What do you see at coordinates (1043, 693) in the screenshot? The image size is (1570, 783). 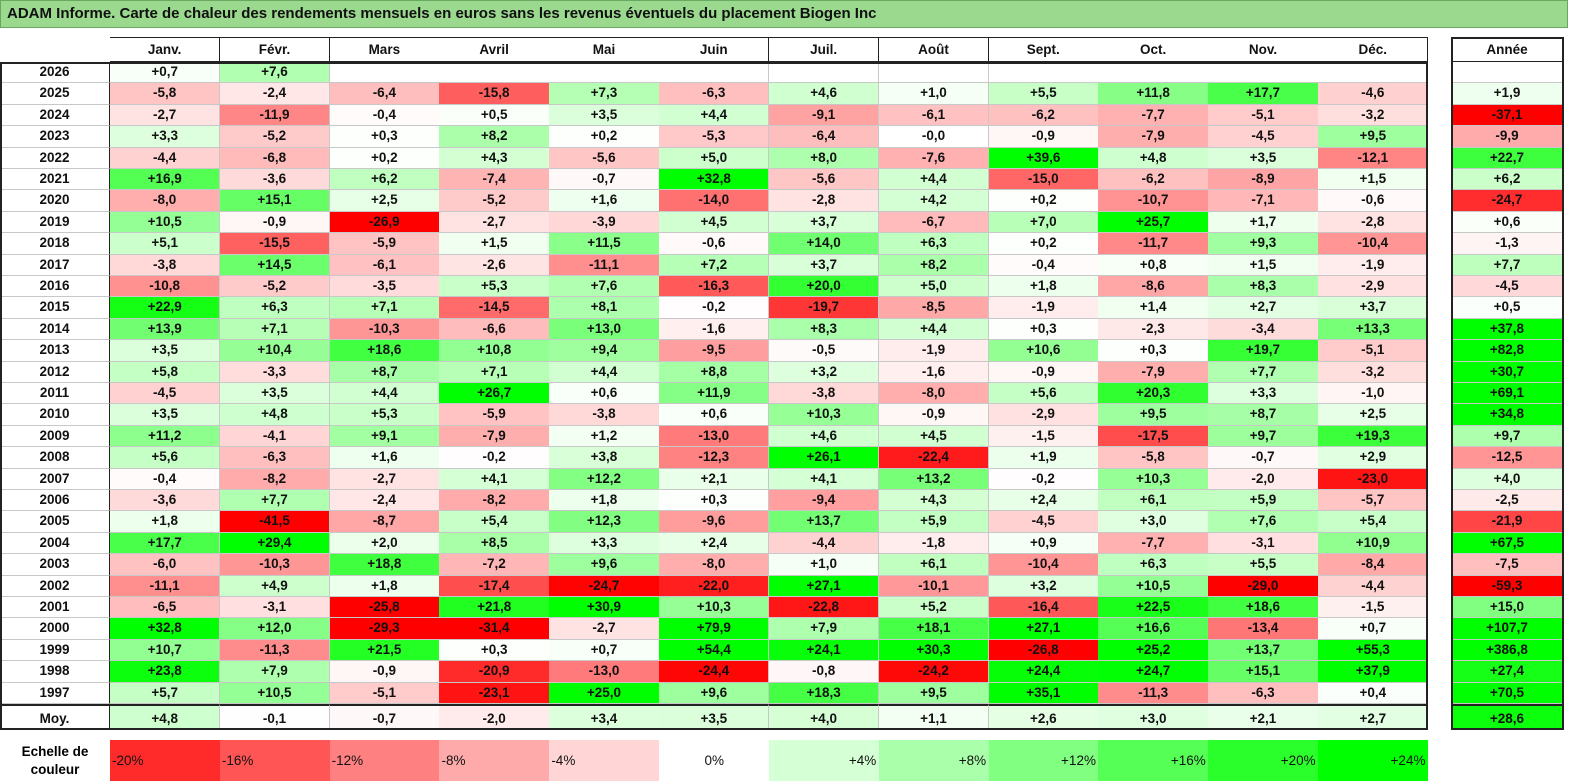 I see `heatmap-cell: +35,1` at bounding box center [1043, 693].